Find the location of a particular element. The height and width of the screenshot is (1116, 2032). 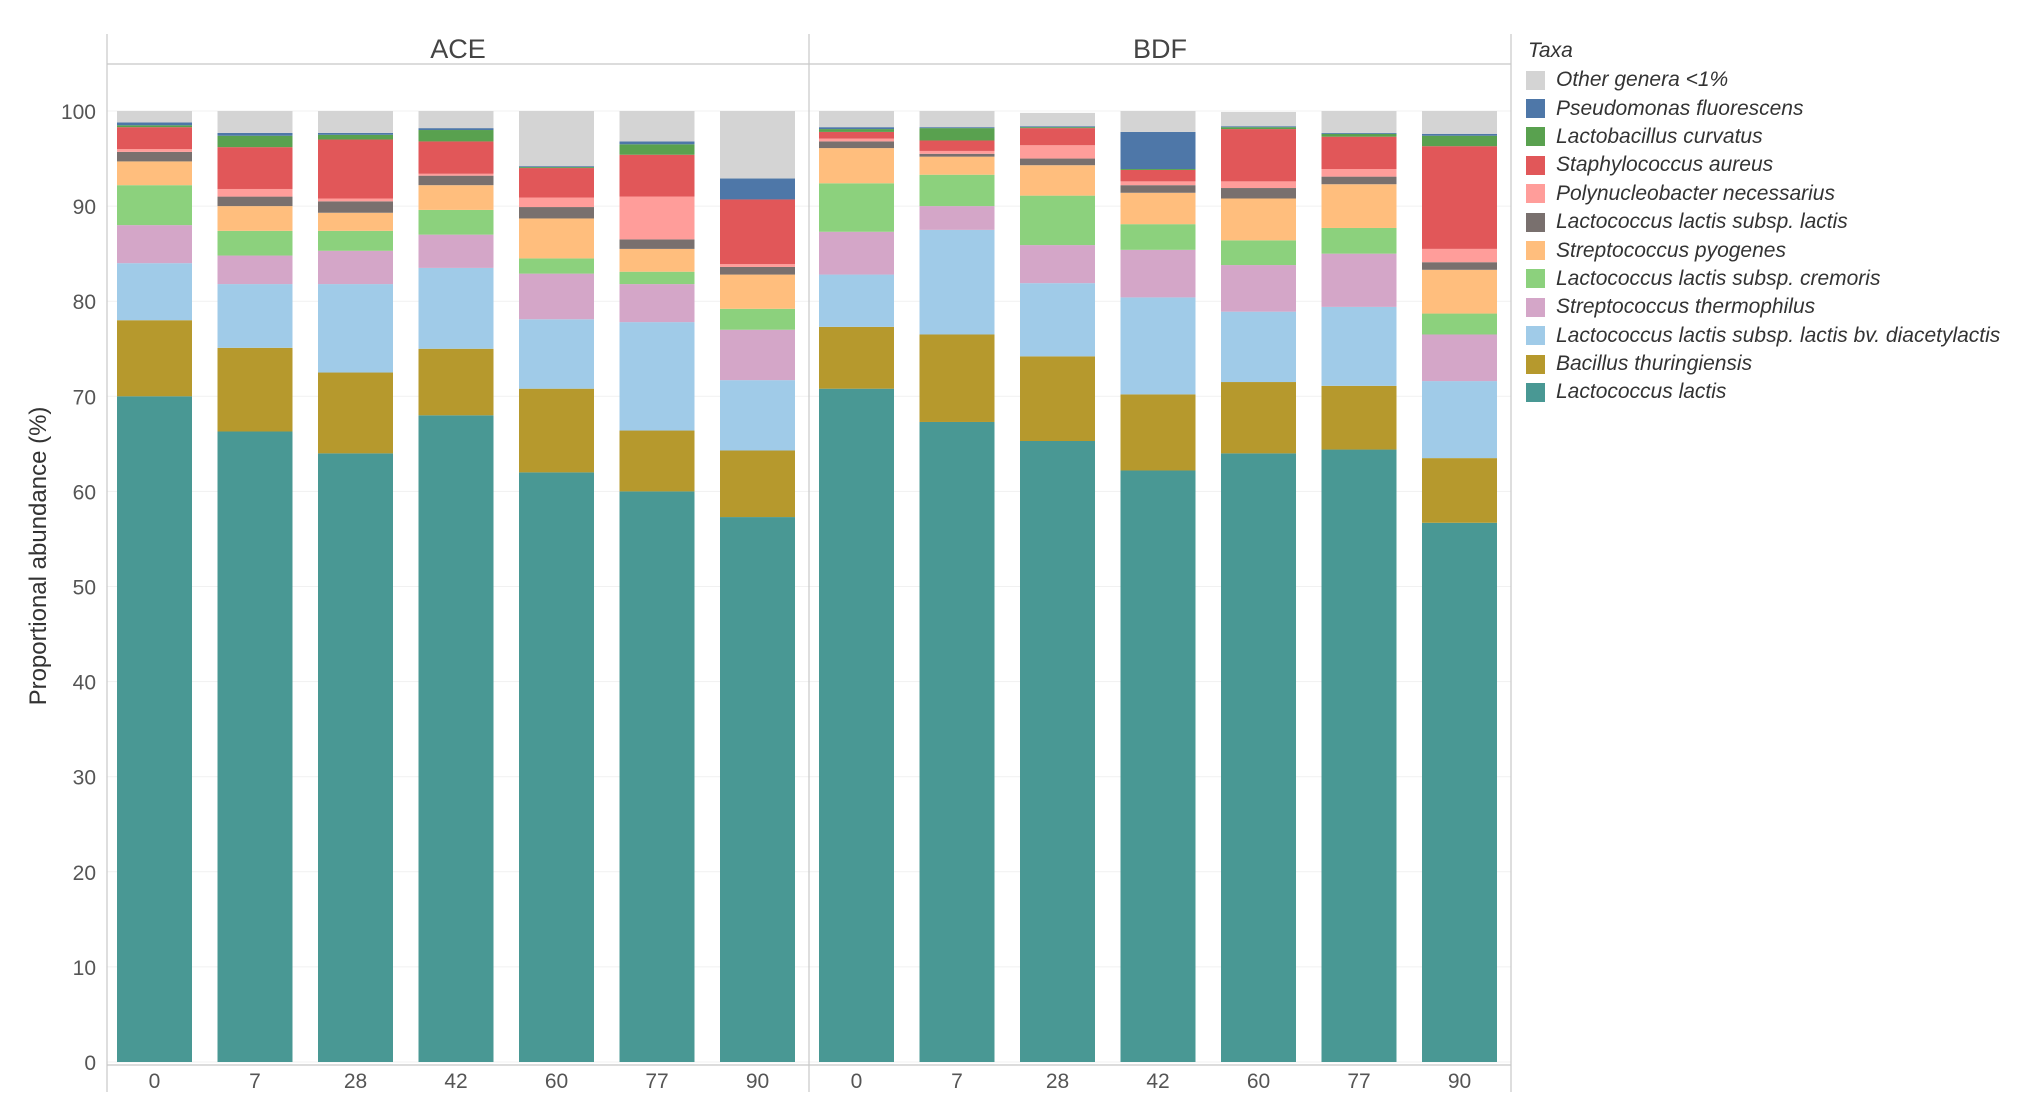

legend-label: Streptococcus pyogenes is located at coordinates (1671, 250).